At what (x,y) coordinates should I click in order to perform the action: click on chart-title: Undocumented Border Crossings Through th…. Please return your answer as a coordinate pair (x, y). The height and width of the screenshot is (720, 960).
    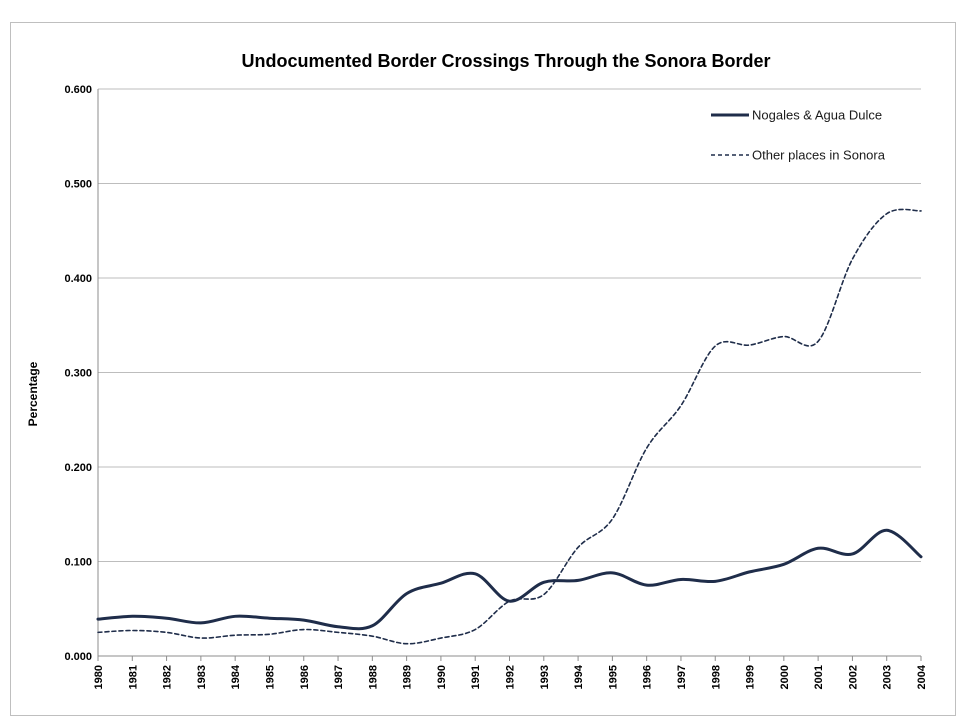
    Looking at the image, I should click on (505, 61).